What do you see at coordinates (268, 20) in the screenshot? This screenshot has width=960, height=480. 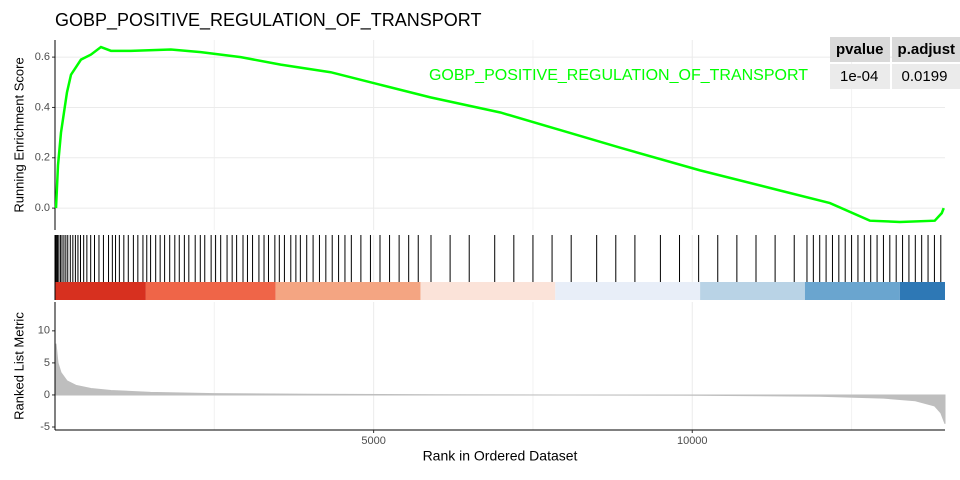 I see `chart-title: GOBP_POSITIVE_REGULATION_OF_TRANSPORT` at bounding box center [268, 20].